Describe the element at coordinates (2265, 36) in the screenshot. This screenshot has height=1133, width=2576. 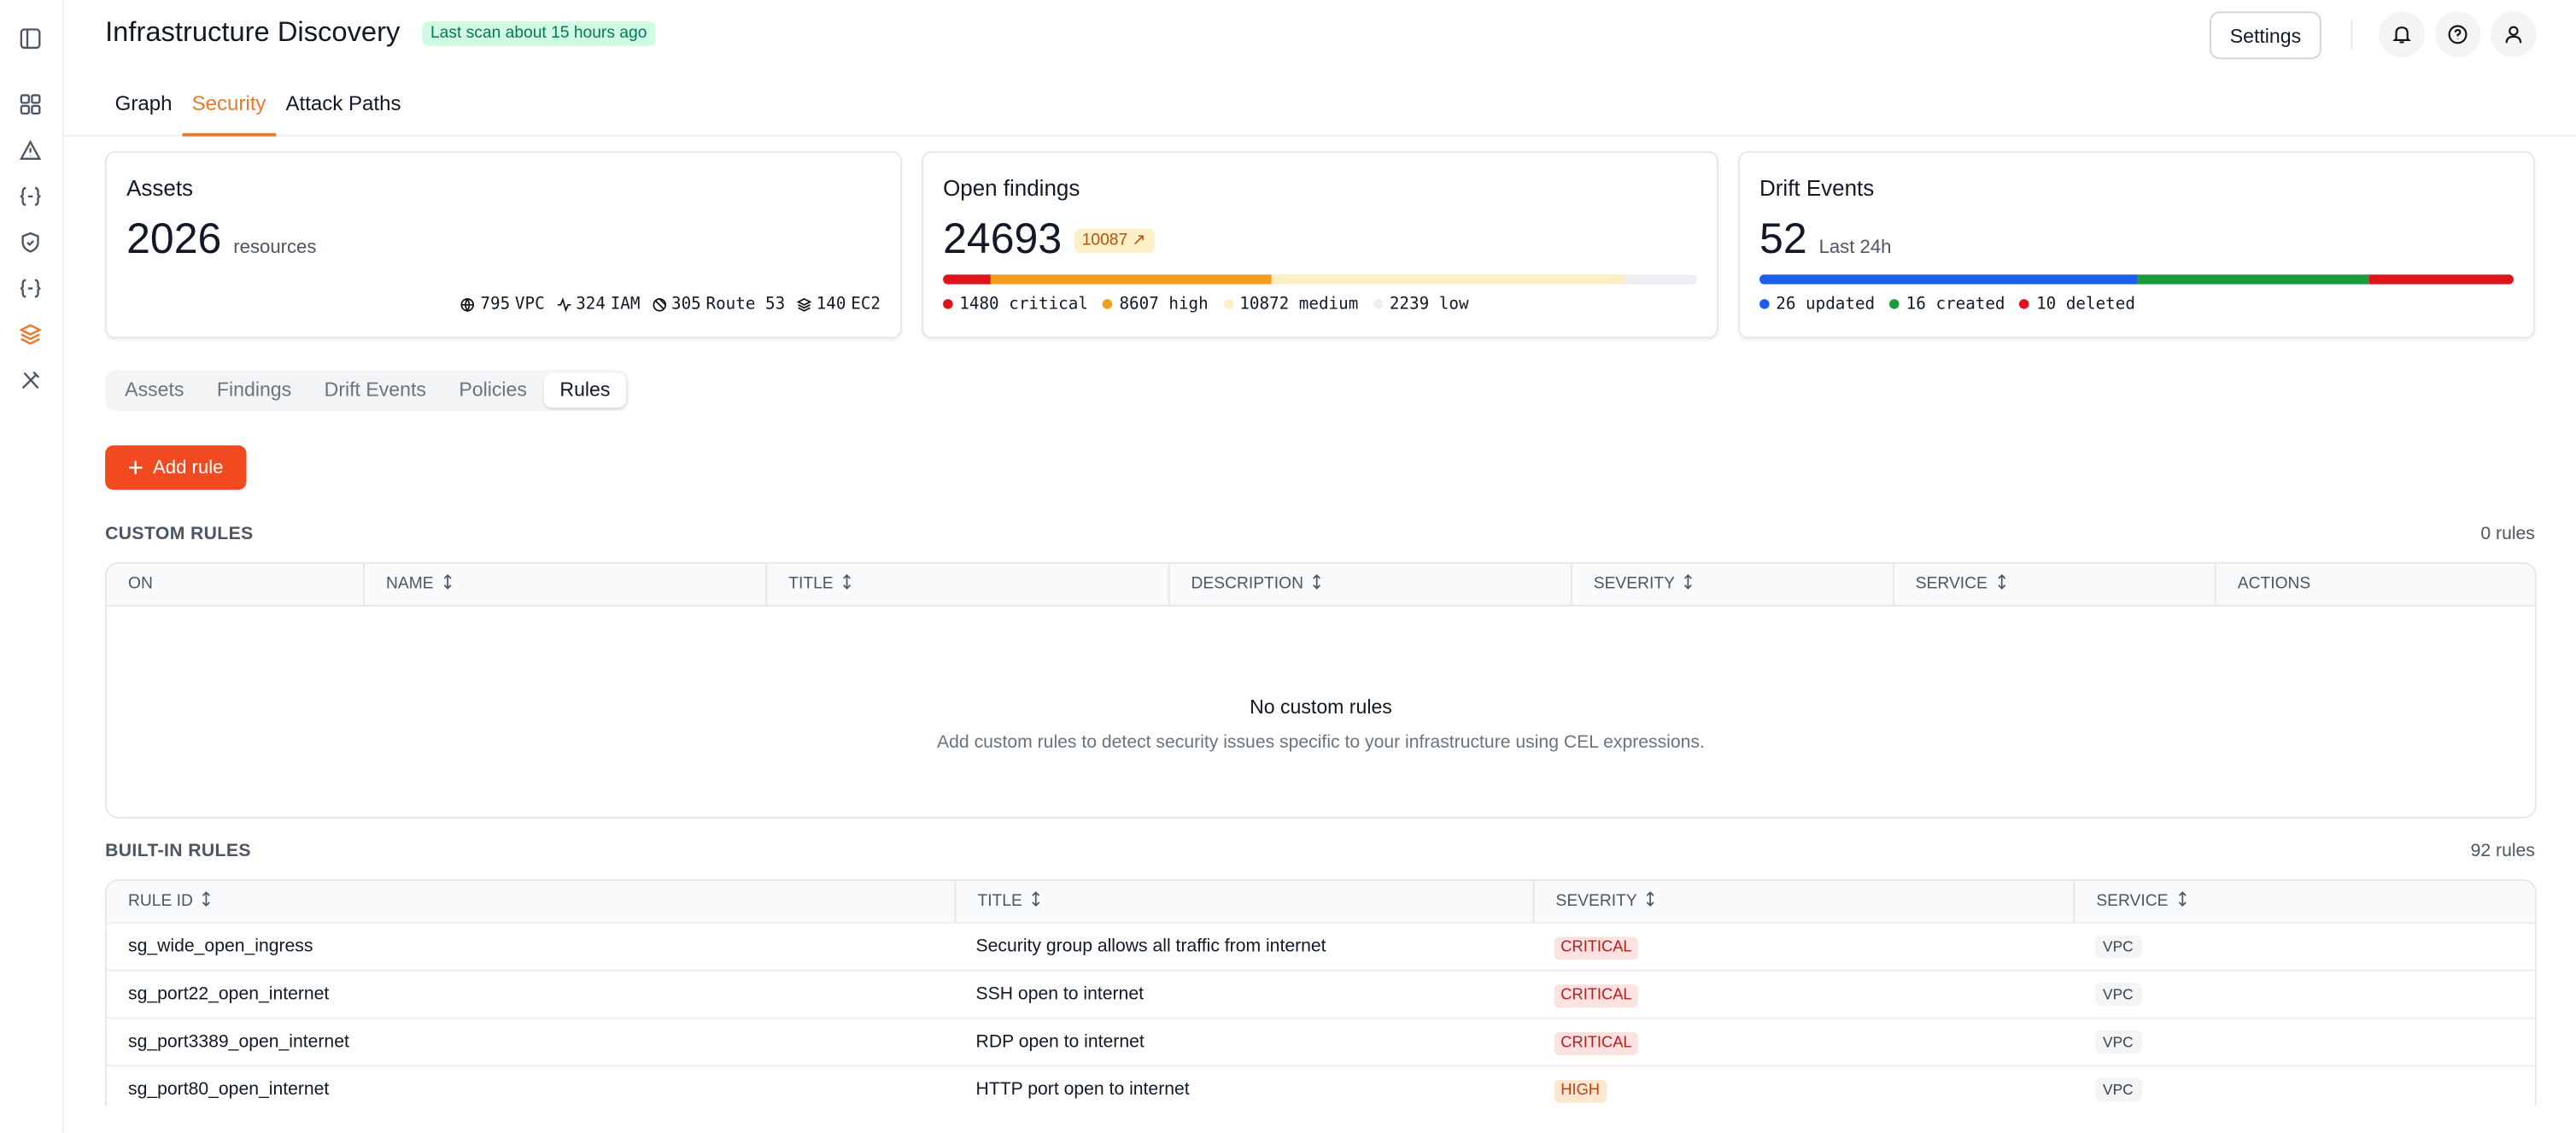
I see `settings-button: Settings` at that location.